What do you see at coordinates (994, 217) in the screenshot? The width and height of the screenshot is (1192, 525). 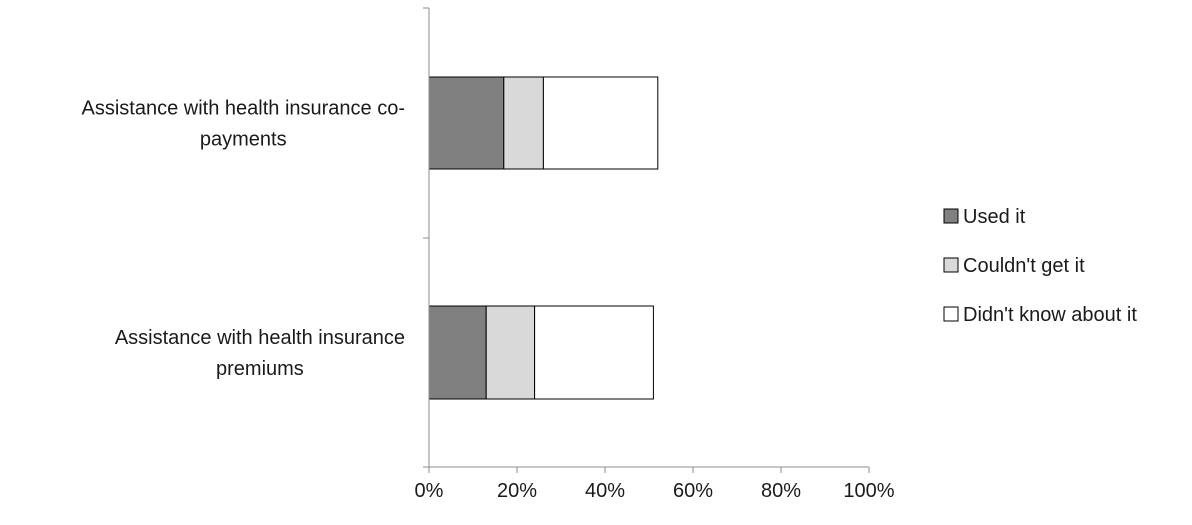 I see `legend-label-1: Used it` at bounding box center [994, 217].